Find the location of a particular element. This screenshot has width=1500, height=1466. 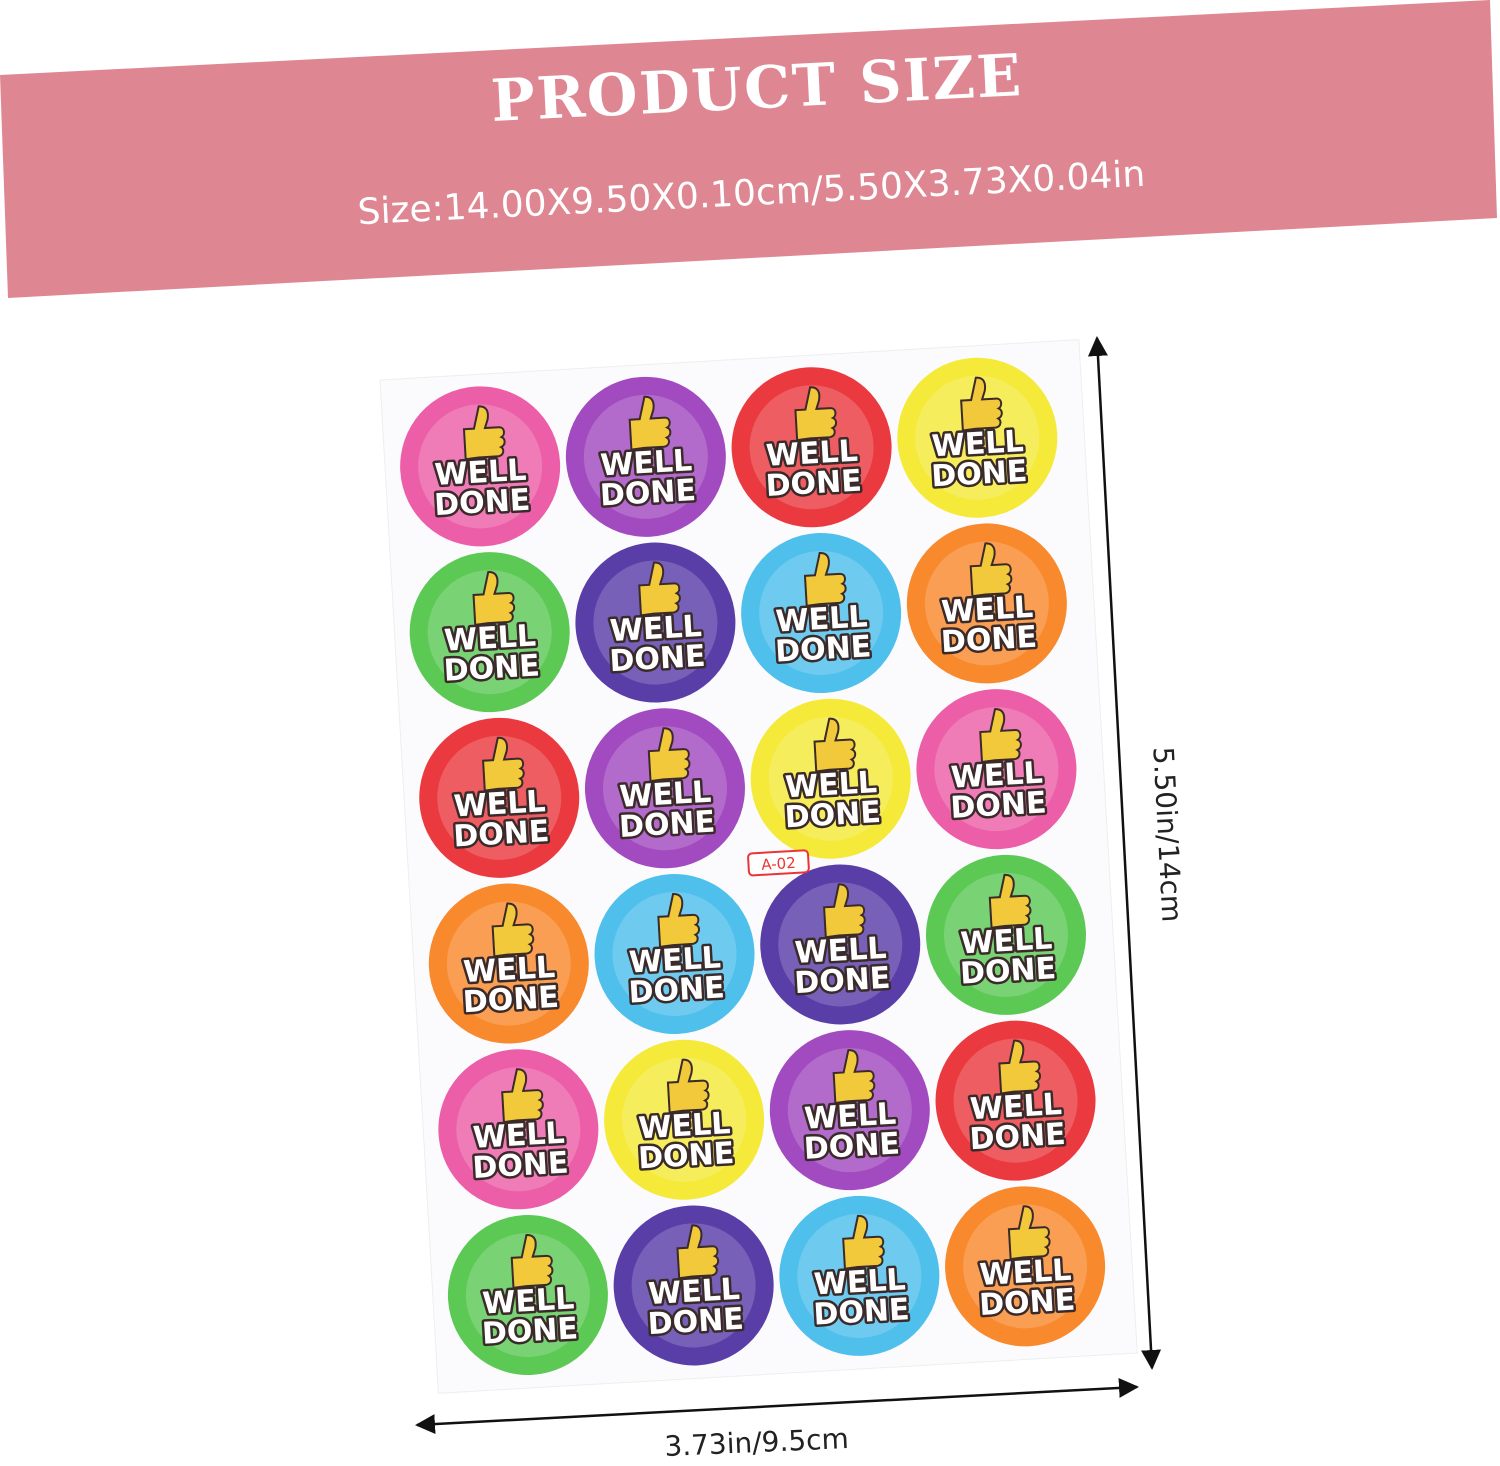

code-box is located at coordinates (778, 863).